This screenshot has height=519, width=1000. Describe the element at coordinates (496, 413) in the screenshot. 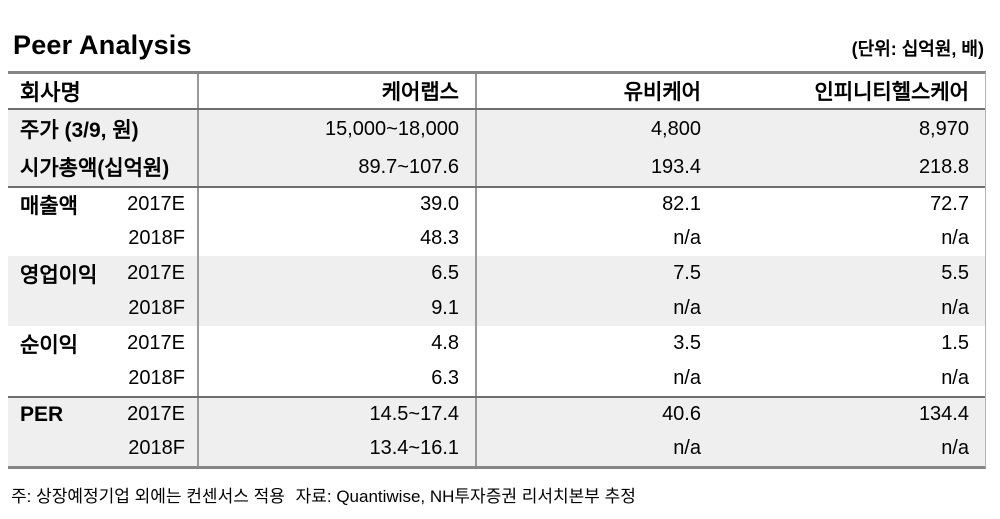

I see `table-row-per-2017: PER 2017E 14.5~17.4 40.6 134.4` at that location.